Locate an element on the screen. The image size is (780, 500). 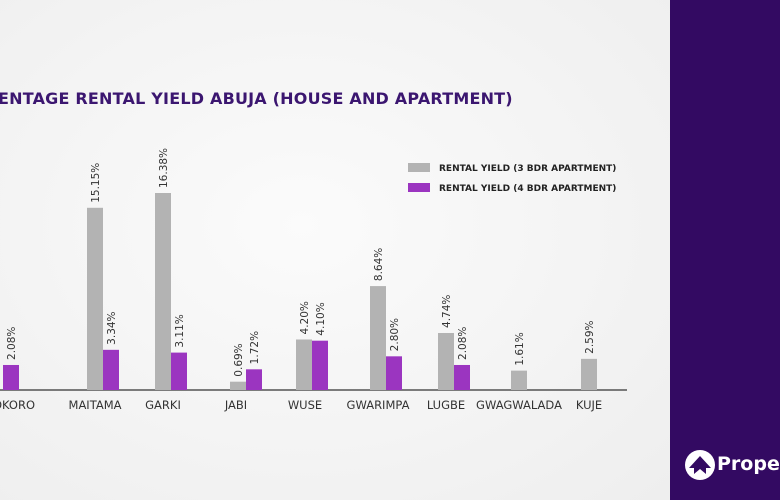
legend-label: RENTAL YIELD (3 BDR APARTMENT) is located at coordinates (527, 169).